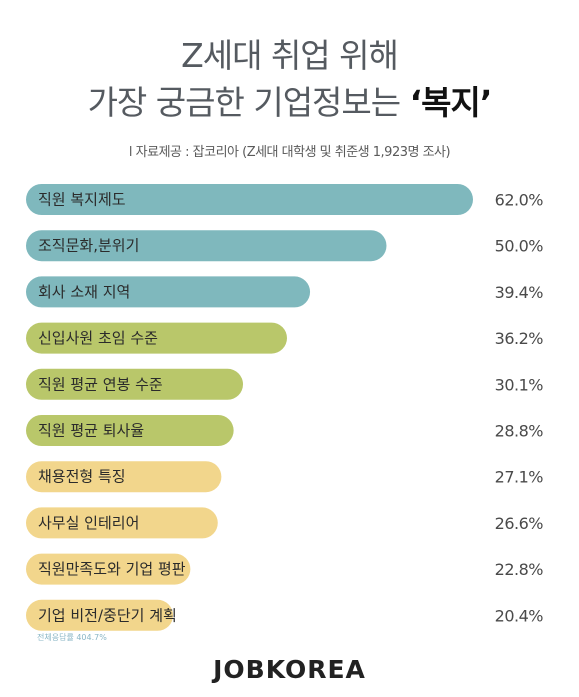 The image size is (579, 697). I want to click on footnote: 전체응답률 404.7%, so click(72, 637).